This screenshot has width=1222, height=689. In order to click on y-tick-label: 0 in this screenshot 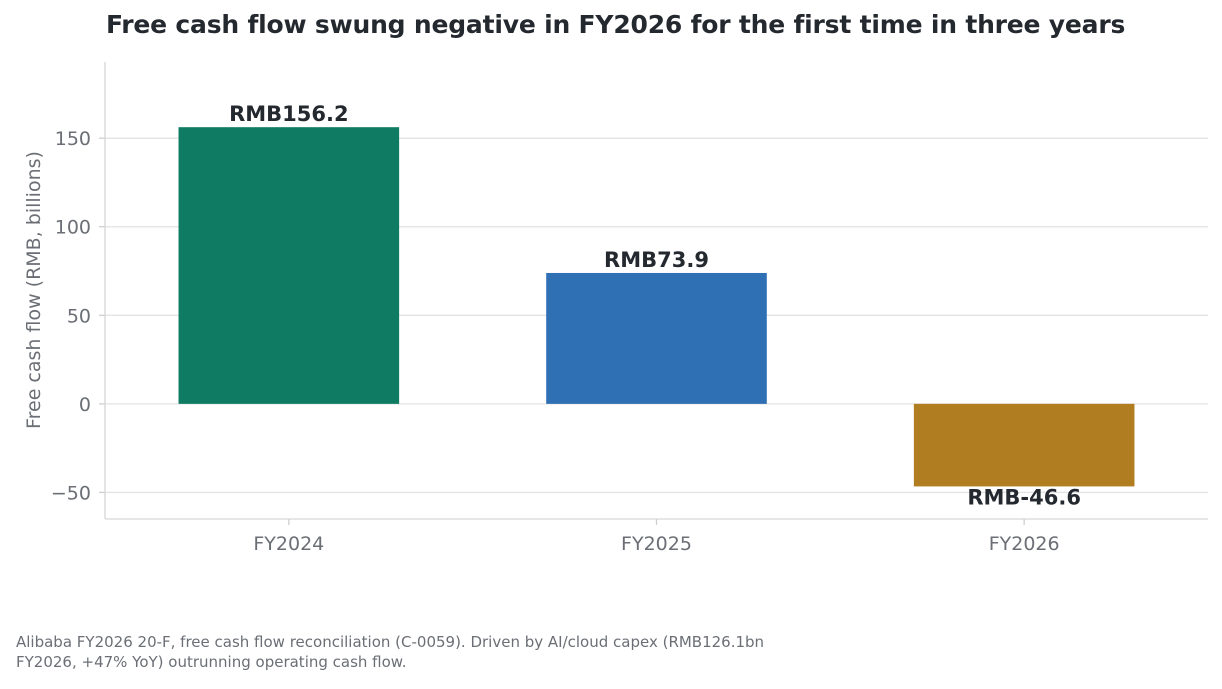, I will do `click(85, 405)`.